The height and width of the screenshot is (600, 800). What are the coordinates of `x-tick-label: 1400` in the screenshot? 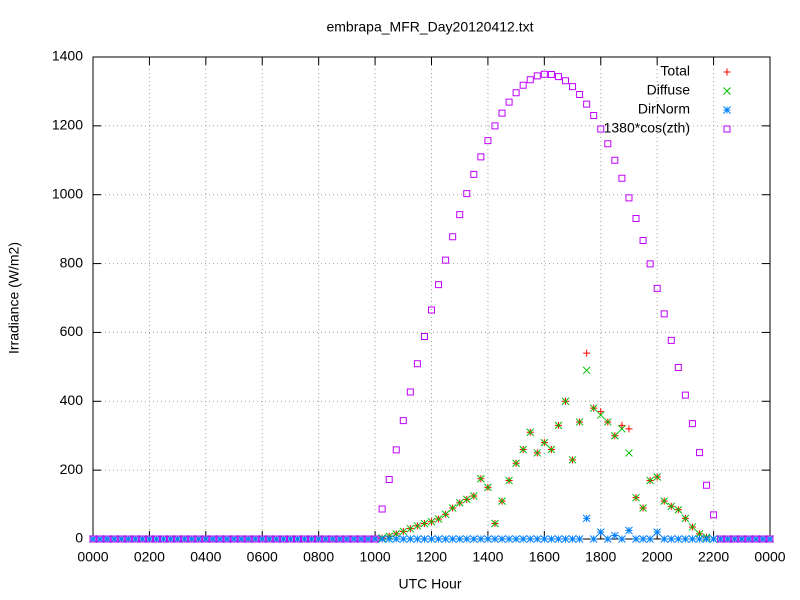 It's located at (487, 557).